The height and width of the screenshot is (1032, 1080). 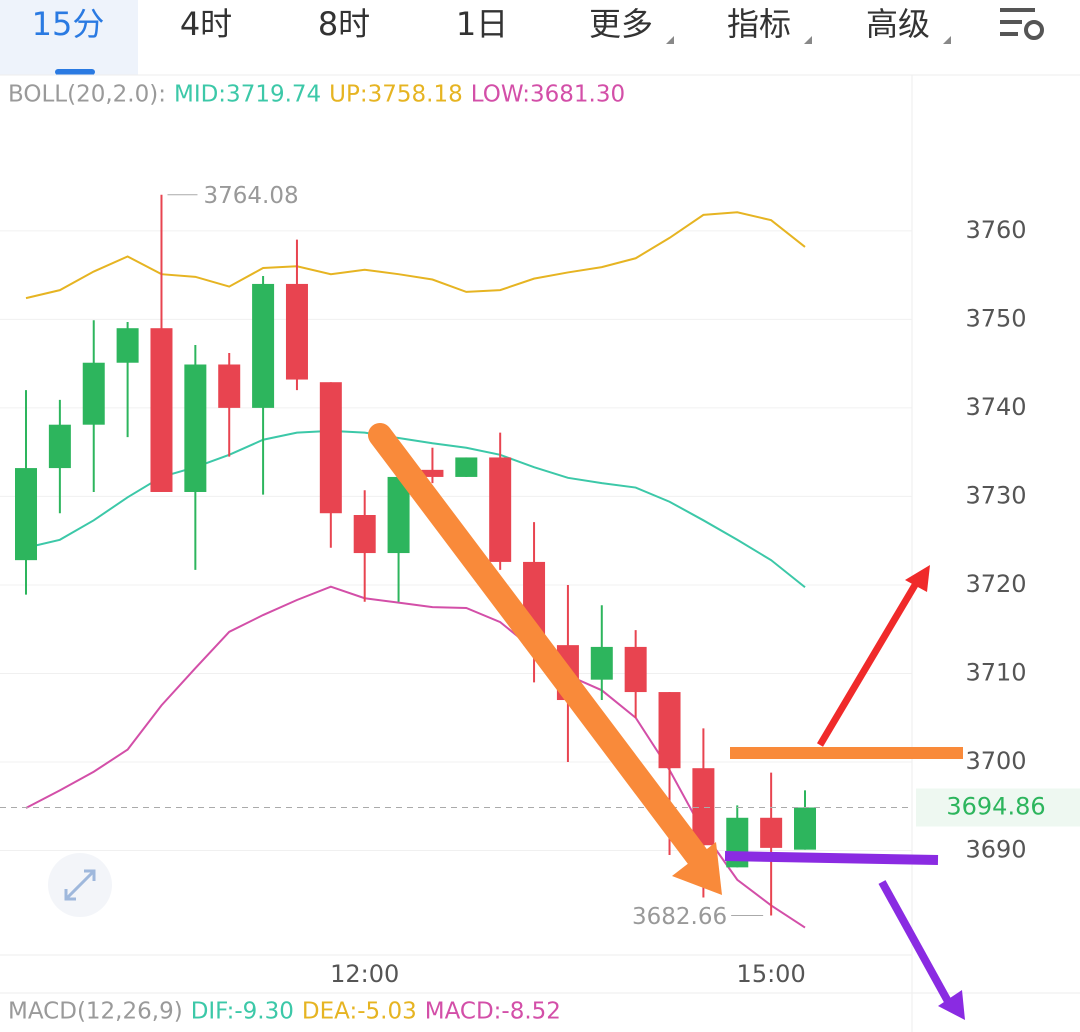 What do you see at coordinates (396, 95) in the screenshot?
I see `indicator-label: UP:3758.18` at bounding box center [396, 95].